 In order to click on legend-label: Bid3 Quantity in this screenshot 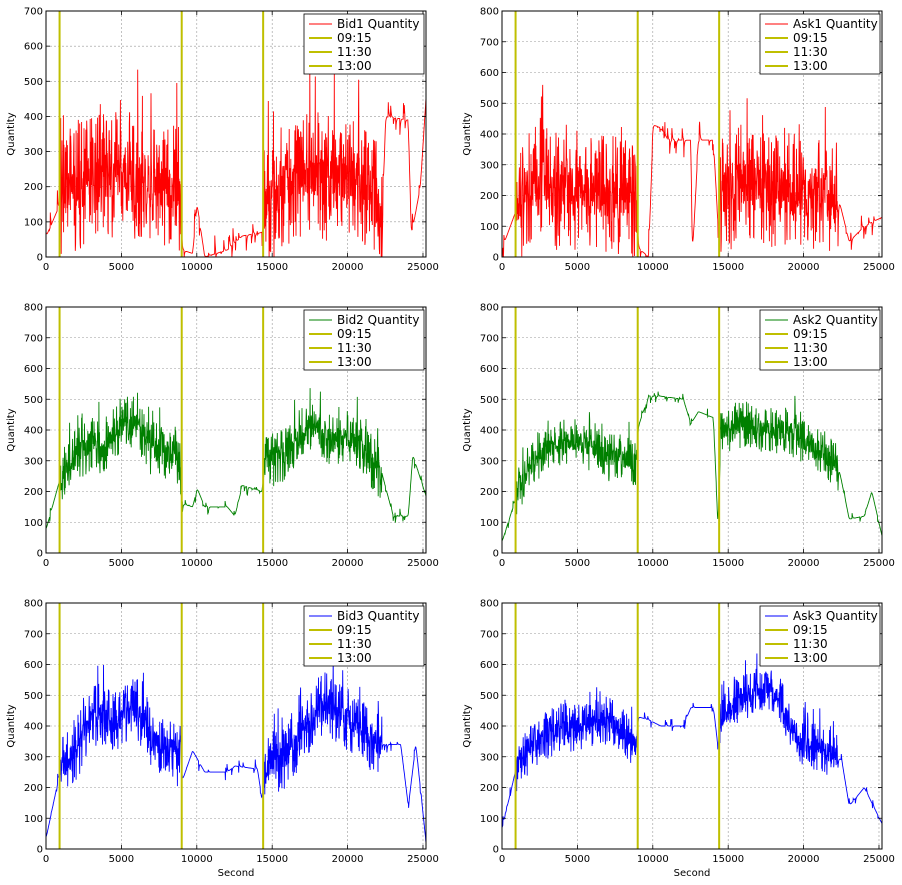, I will do `click(378, 616)`.